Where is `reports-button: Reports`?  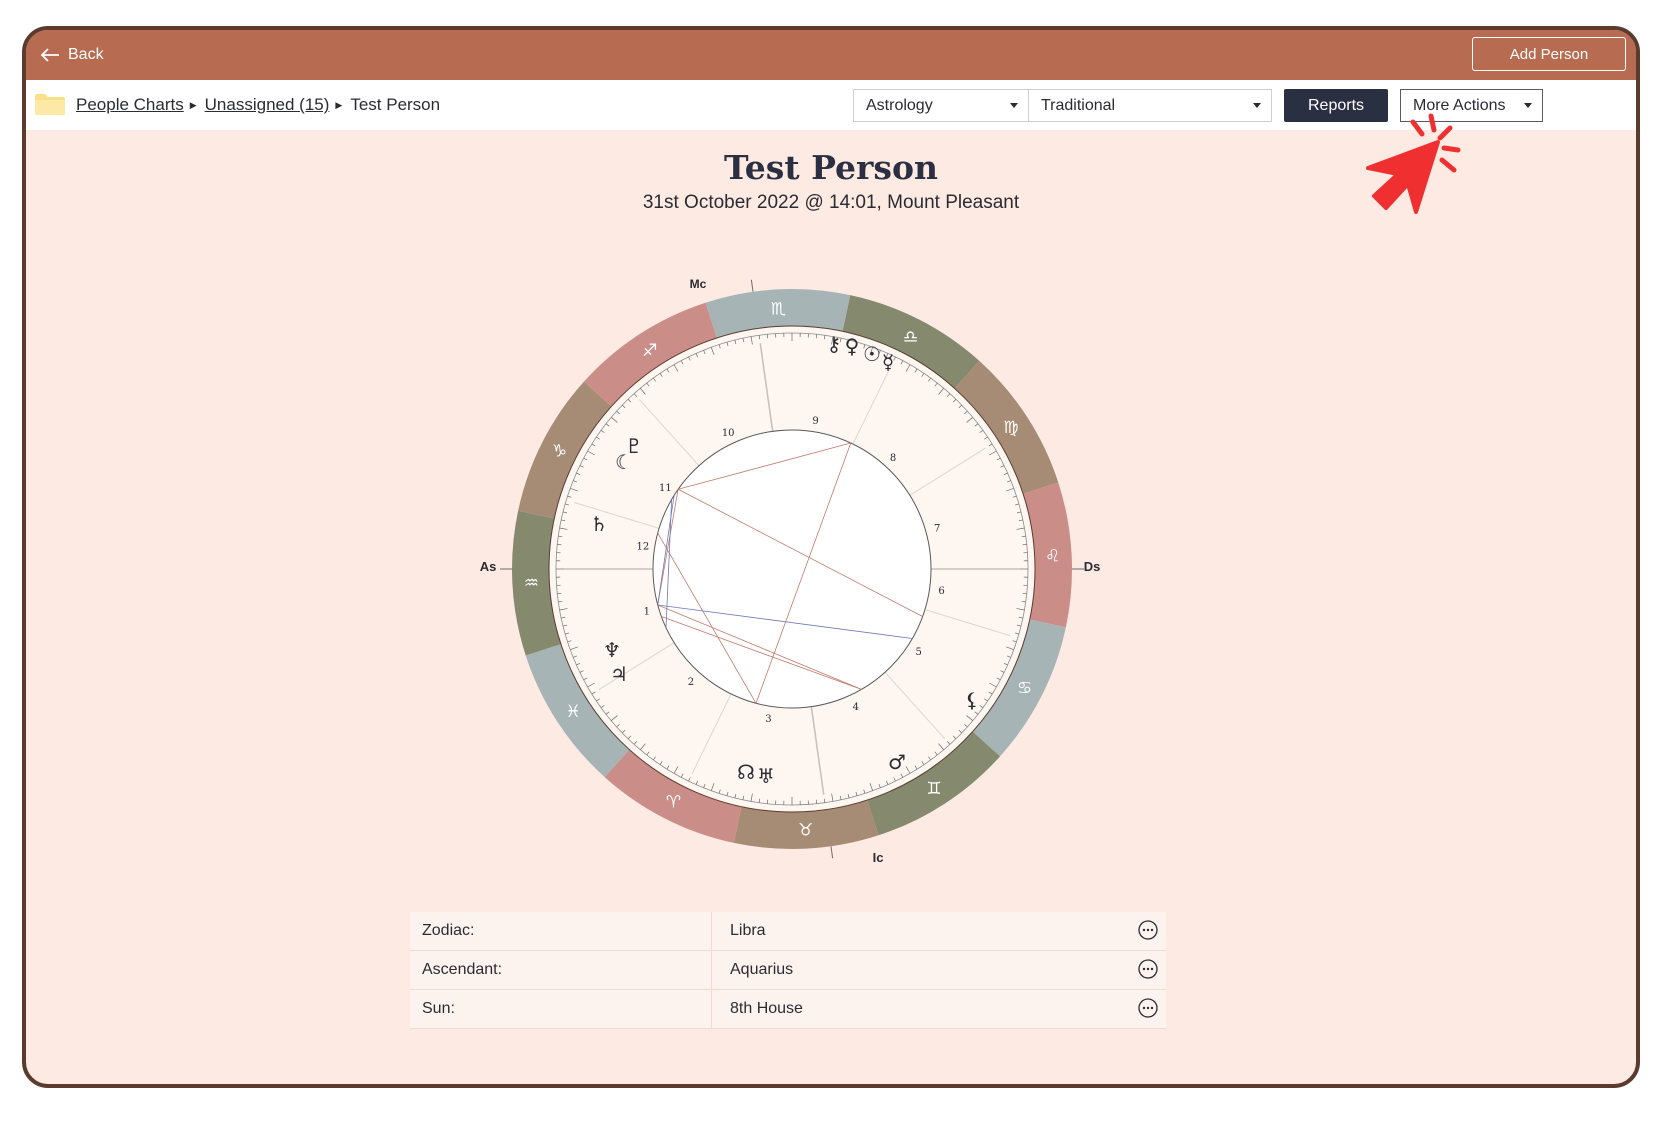
reports-button: Reports is located at coordinates (1336, 105).